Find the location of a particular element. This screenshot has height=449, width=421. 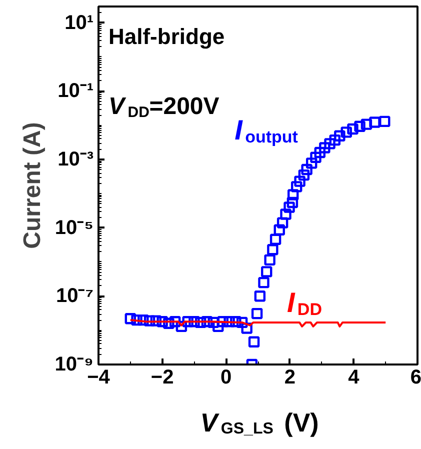

y-tick-label: 10¹ is located at coordinates (79, 23).